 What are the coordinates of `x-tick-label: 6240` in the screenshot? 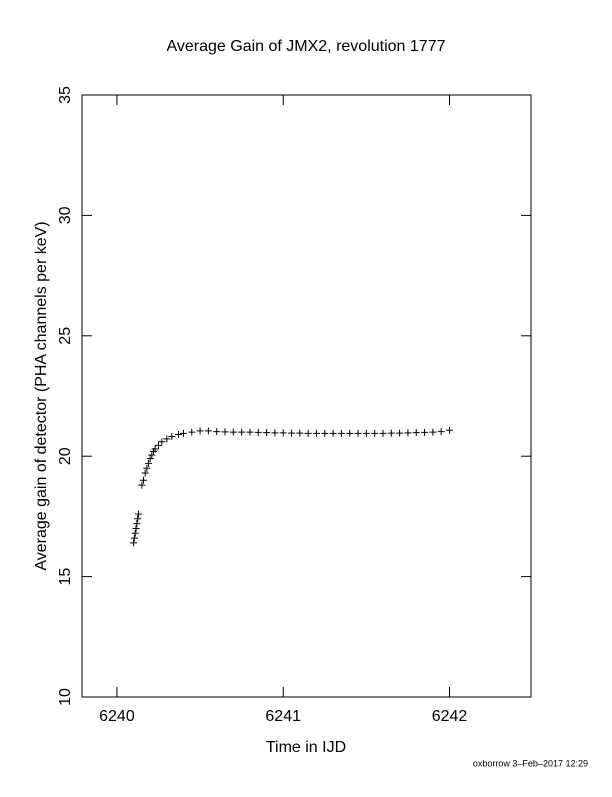 It's located at (117, 716).